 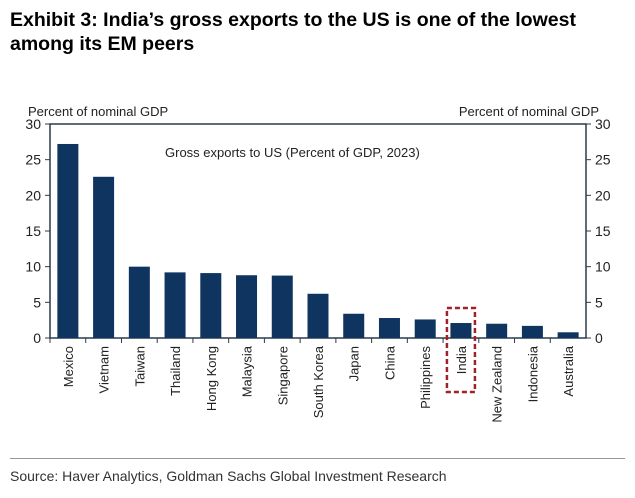 What do you see at coordinates (354, 325) in the screenshot?
I see `bar-japan` at bounding box center [354, 325].